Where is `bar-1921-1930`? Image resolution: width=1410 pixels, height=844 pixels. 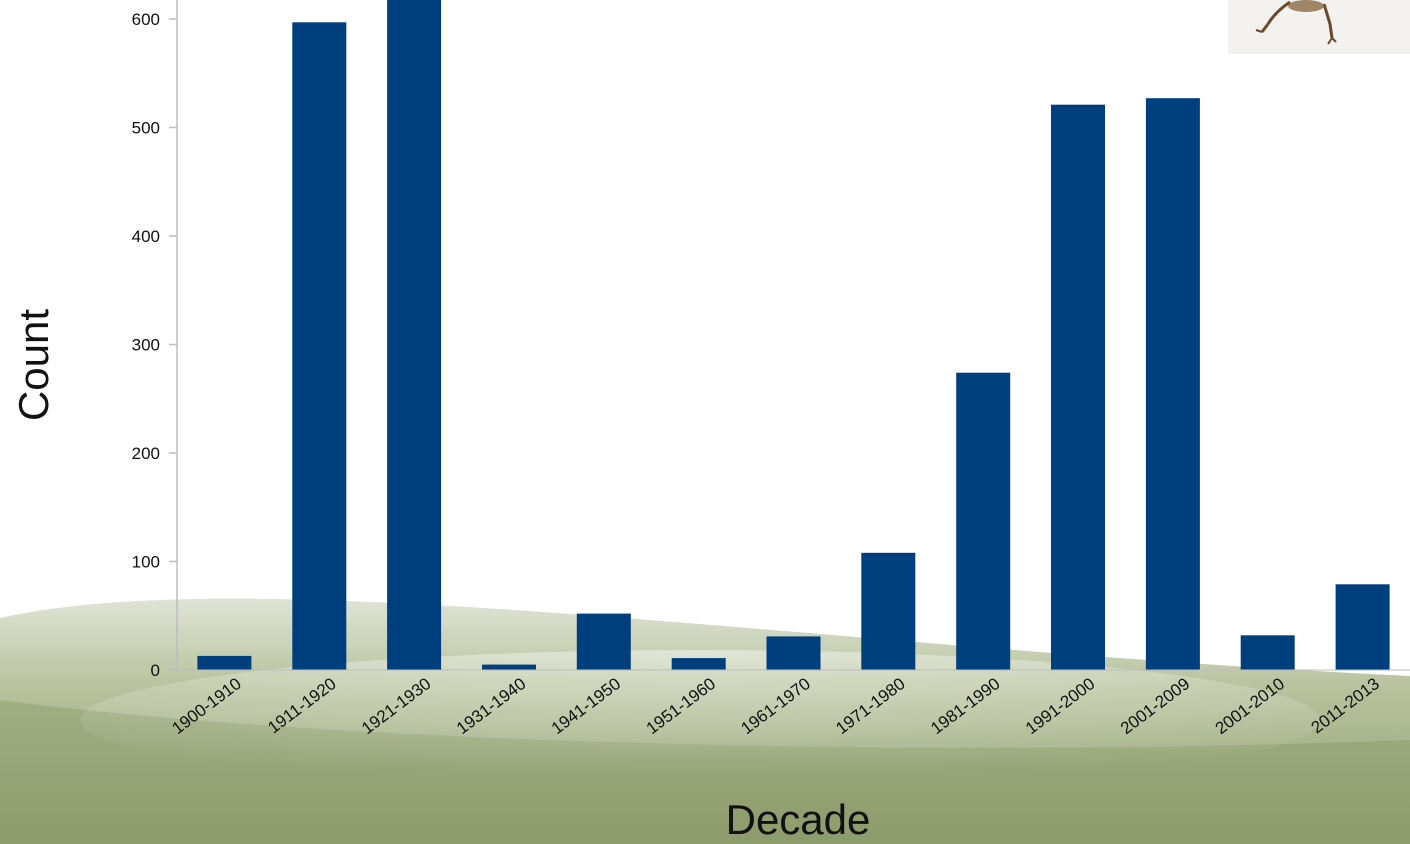 bar-1921-1930 is located at coordinates (414, 335).